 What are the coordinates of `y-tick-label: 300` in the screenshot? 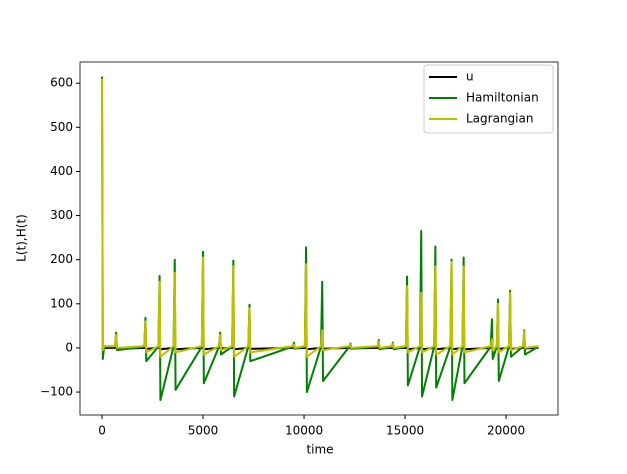 It's located at (61, 215).